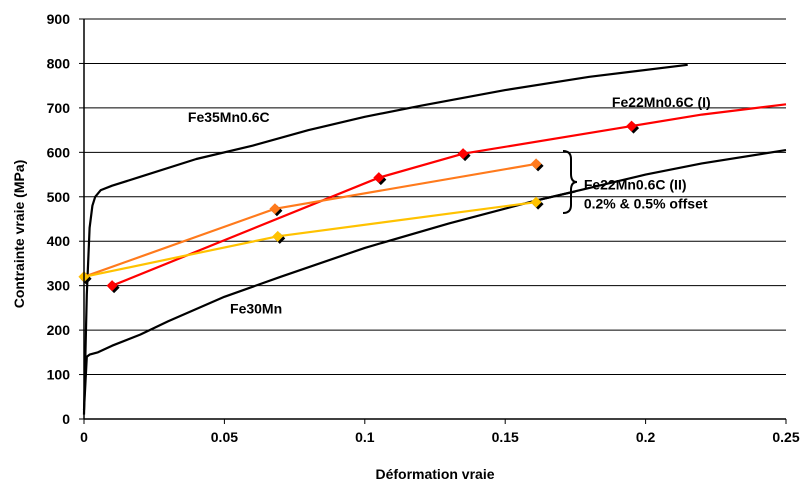  I want to click on y-tick-label: 0, so click(66, 419).